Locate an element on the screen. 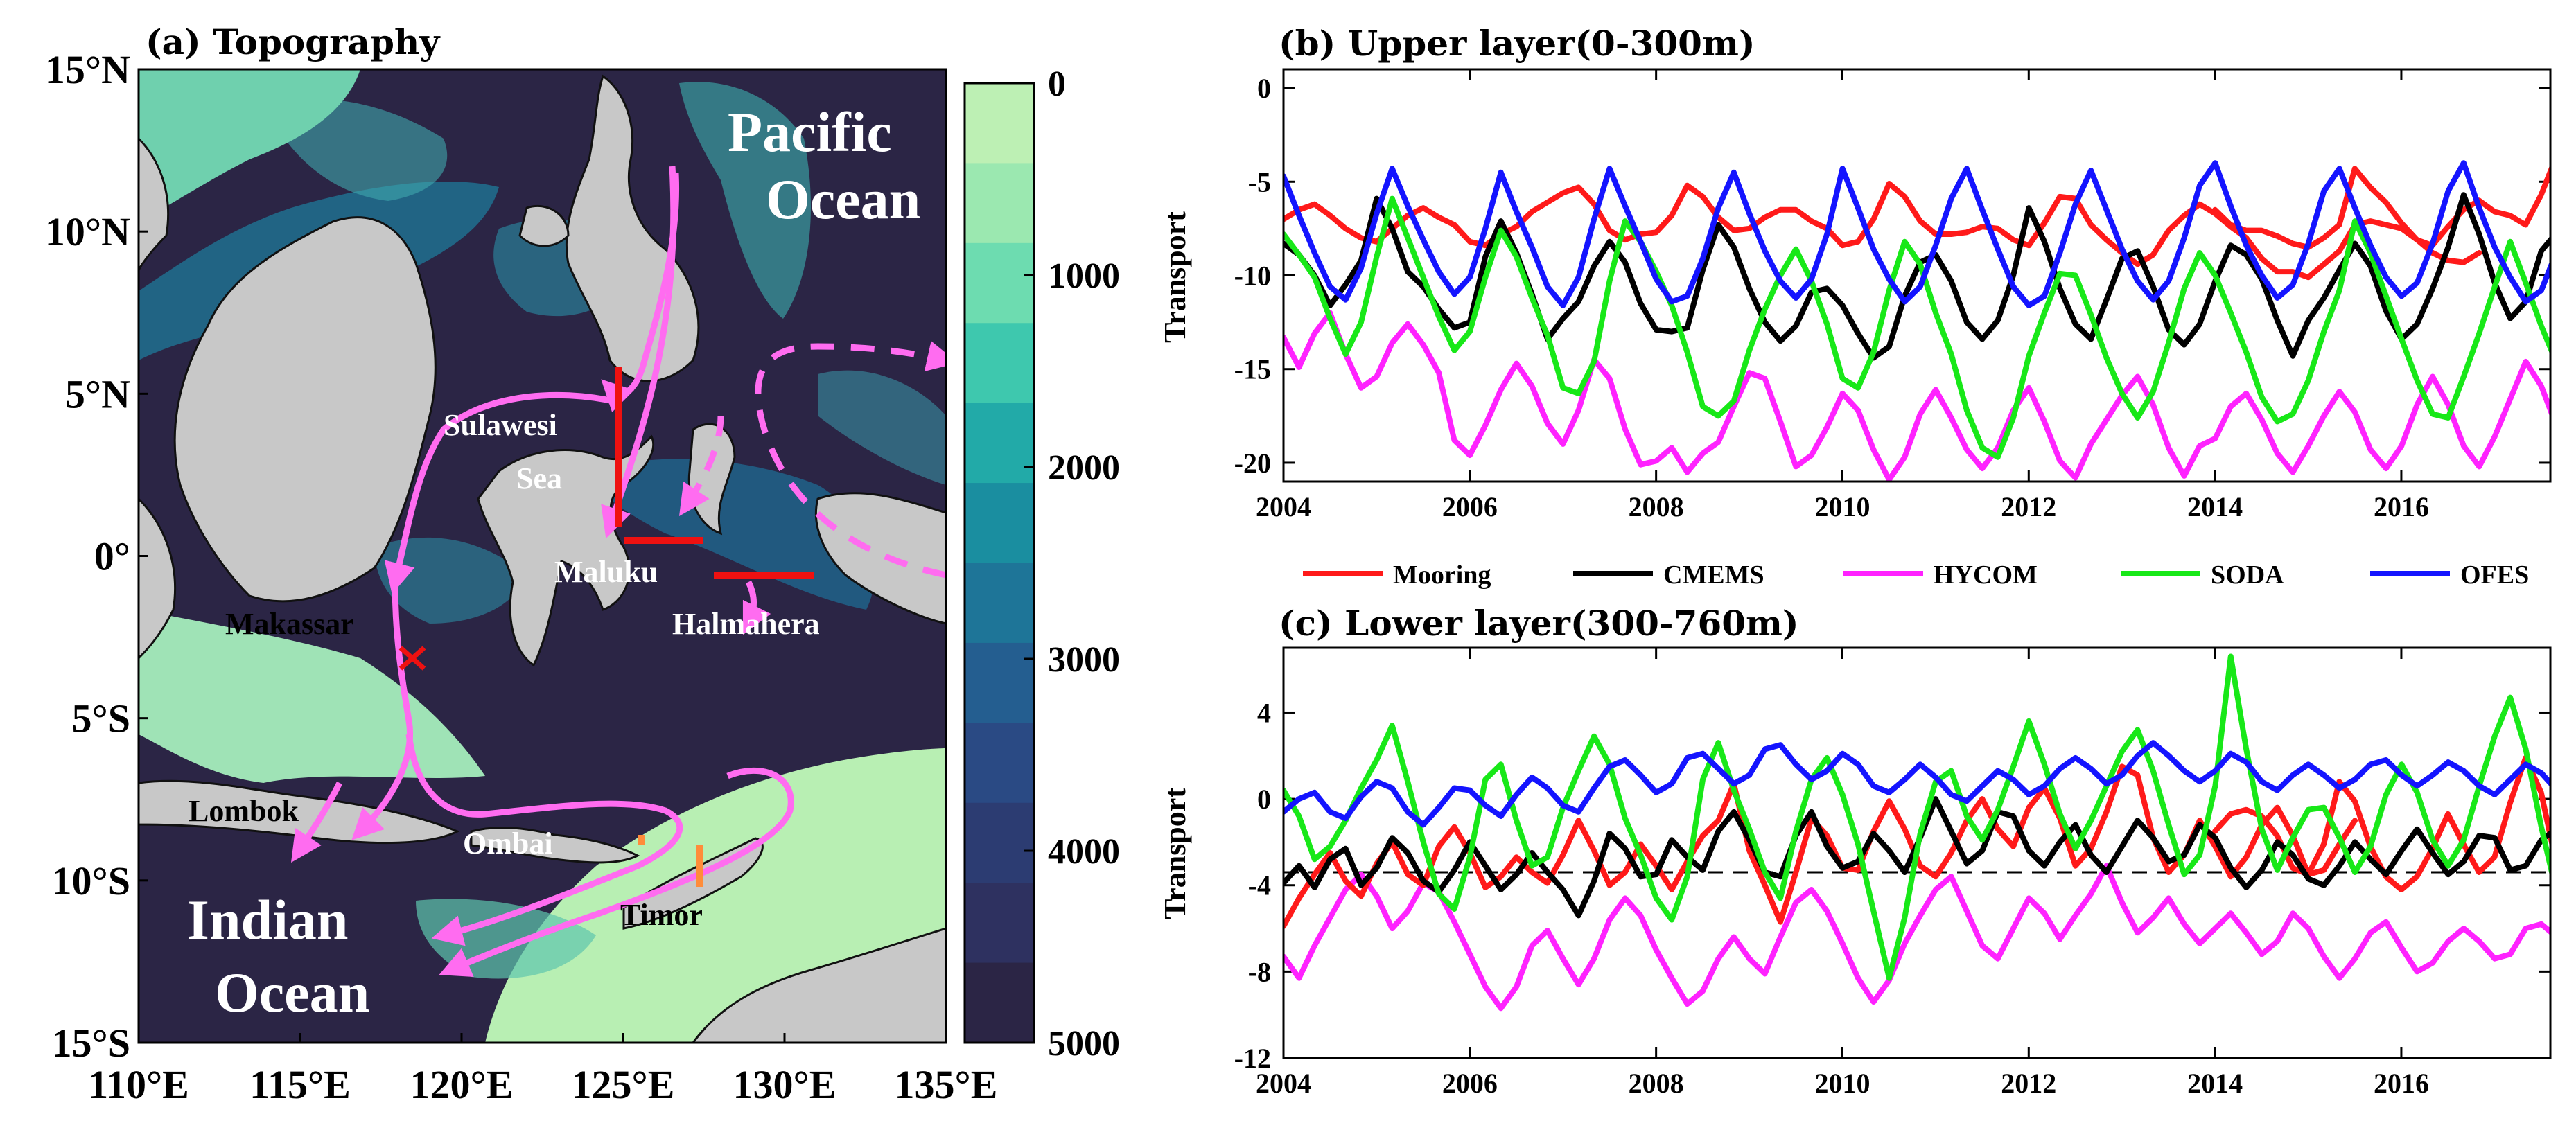  new-guinea-land is located at coordinates (880, 559).